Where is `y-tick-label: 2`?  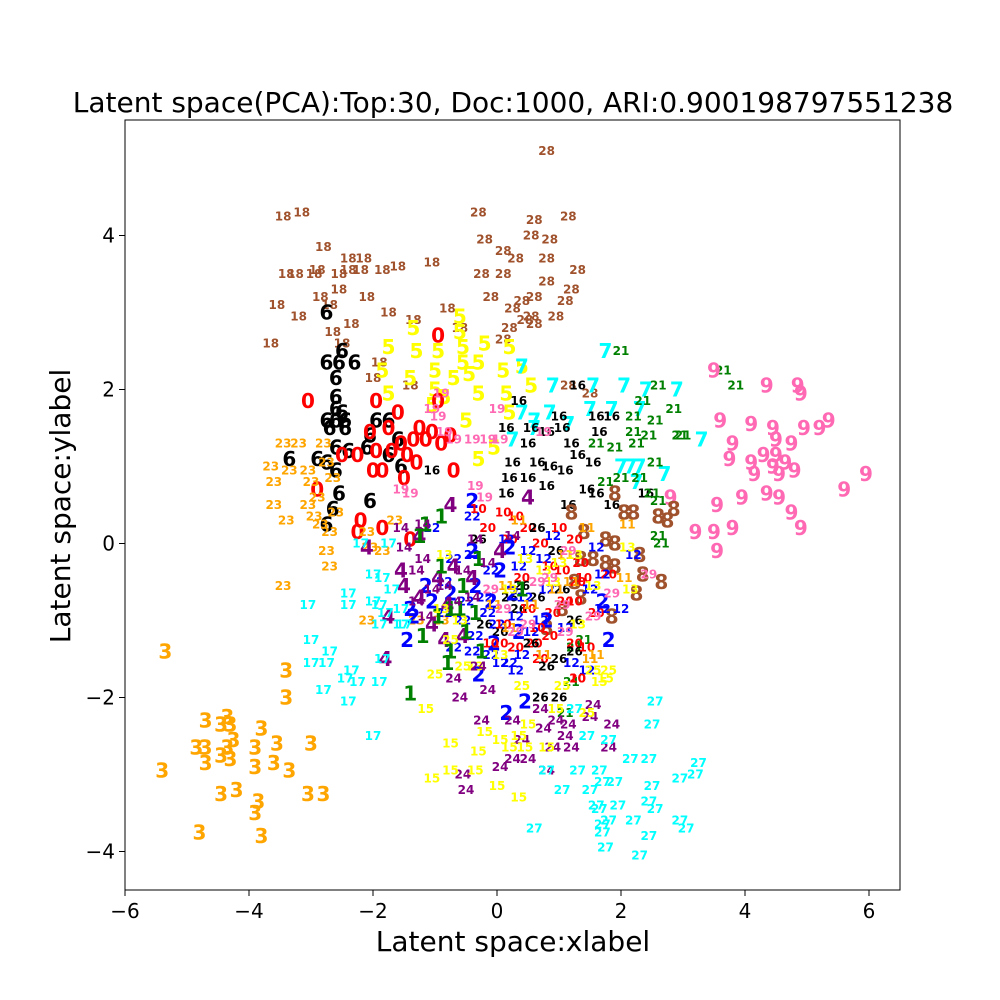
y-tick-label: 2 is located at coordinates (108, 390).